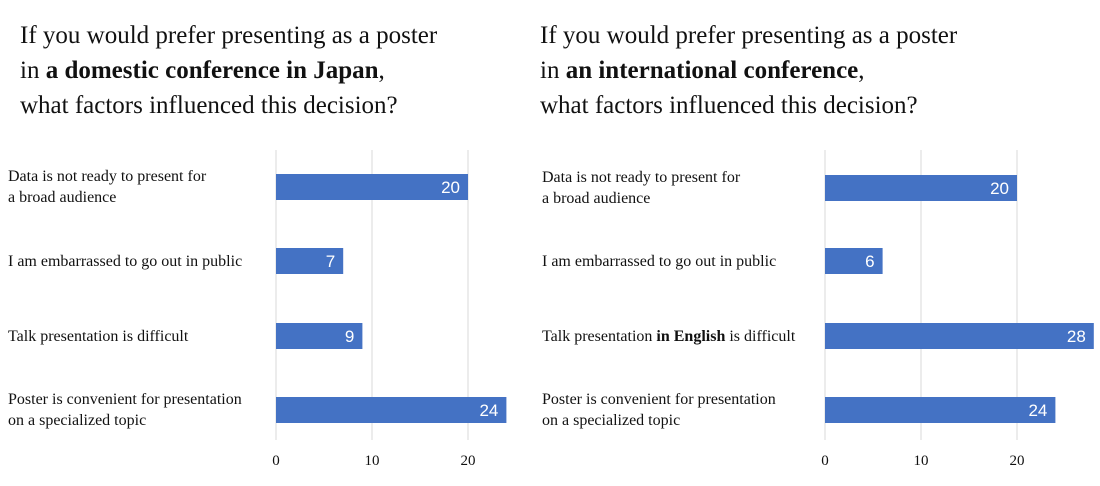  Describe the element at coordinates (1076, 336) in the screenshot. I see `bar-value-label: 28` at that location.